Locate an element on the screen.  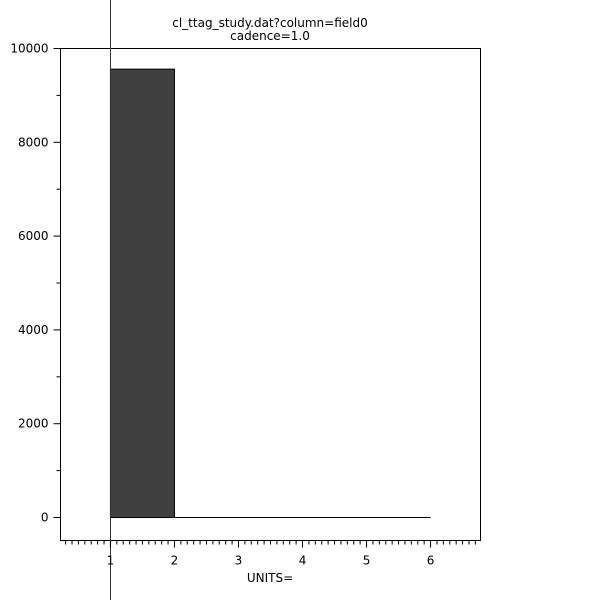
x-tick-label: 3 is located at coordinates (239, 561).